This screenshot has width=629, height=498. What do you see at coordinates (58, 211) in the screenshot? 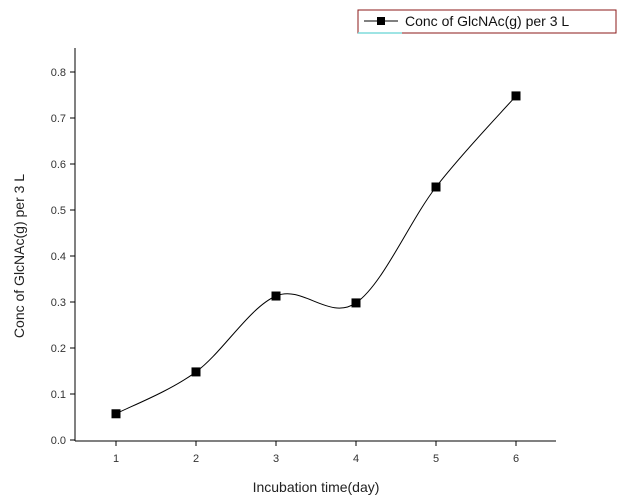
I see `y-tick-label-5: 0.5` at bounding box center [58, 211].